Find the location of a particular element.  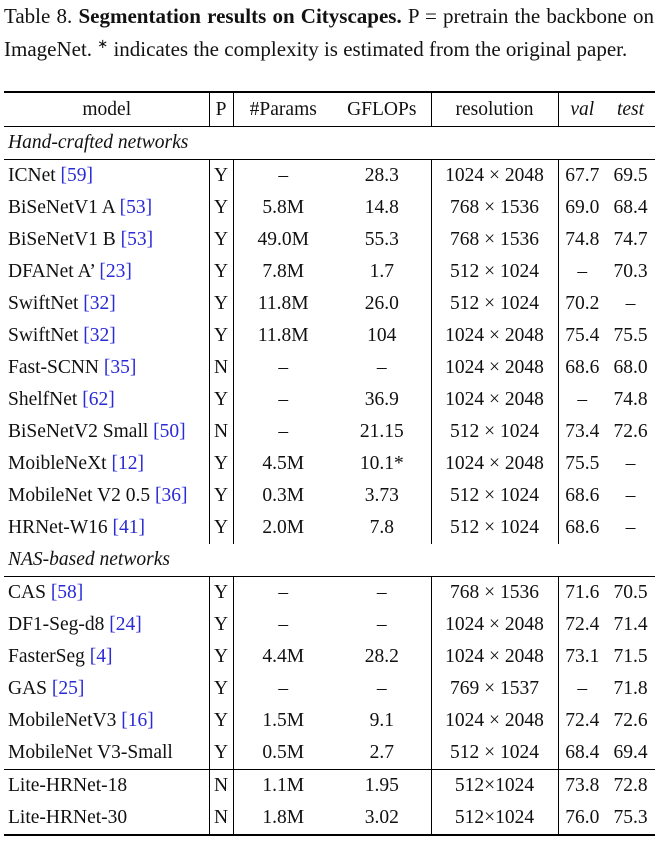

model-cell: GAS [25] is located at coordinates (107, 689).